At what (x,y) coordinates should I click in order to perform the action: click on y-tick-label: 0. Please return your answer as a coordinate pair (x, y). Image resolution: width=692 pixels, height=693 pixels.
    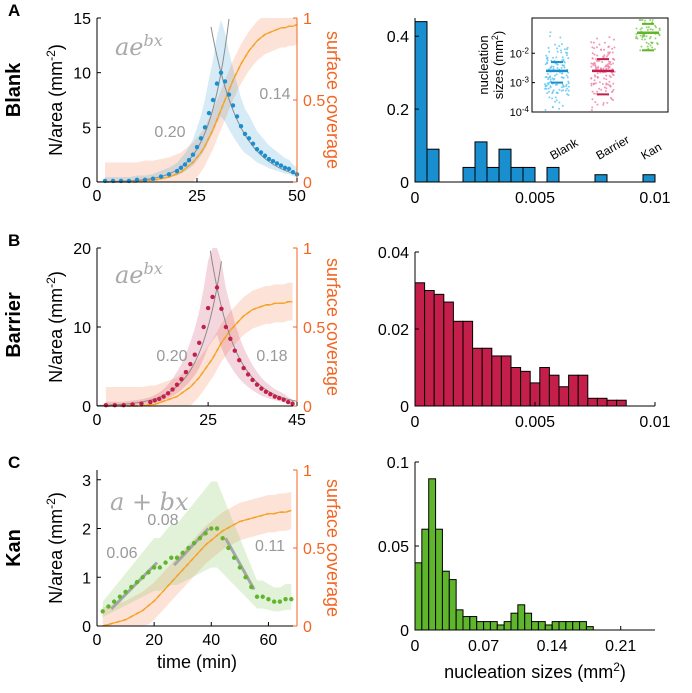
    Looking at the image, I should click on (404, 183).